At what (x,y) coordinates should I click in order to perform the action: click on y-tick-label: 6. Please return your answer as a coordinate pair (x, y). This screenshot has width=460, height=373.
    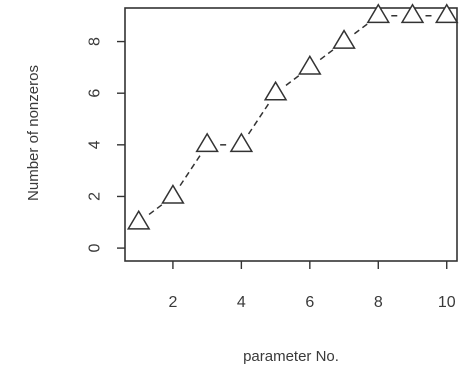
    Looking at the image, I should click on (95, 93).